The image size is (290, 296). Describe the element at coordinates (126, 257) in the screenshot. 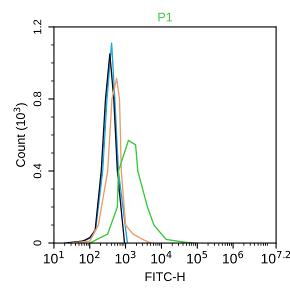

I see `x-tick-label: 10$^{3}$` at that location.